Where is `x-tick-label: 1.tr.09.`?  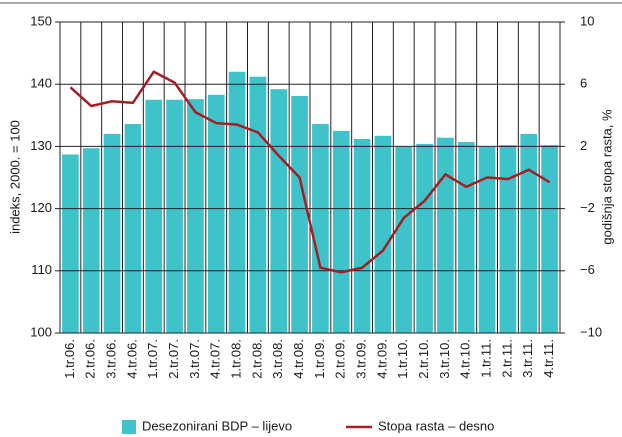 x-tick-label: 1.tr.09. is located at coordinates (319, 359).